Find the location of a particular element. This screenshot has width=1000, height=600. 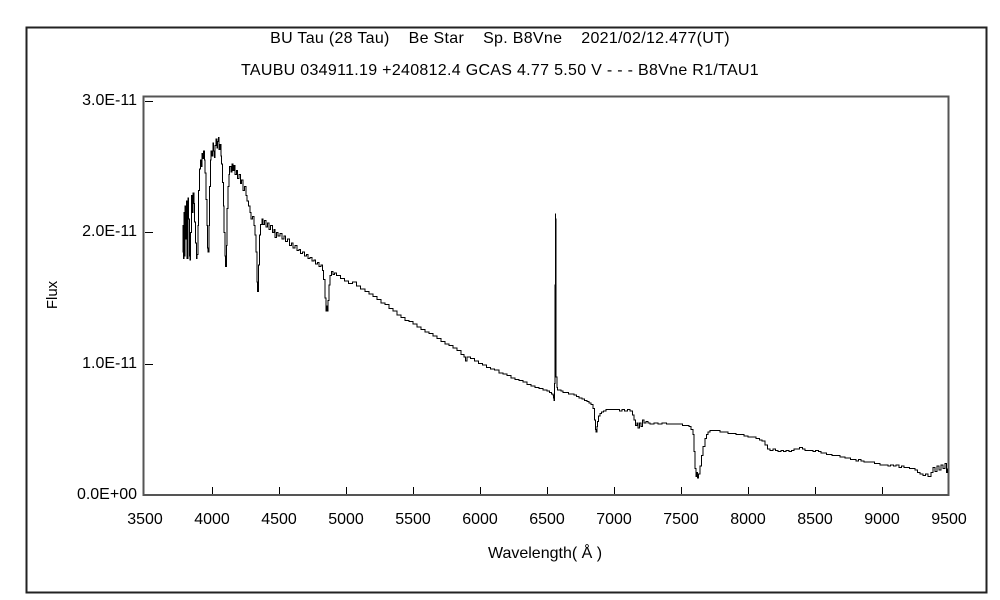

y-tick-label: 2.0E-11 is located at coordinates (109, 232).